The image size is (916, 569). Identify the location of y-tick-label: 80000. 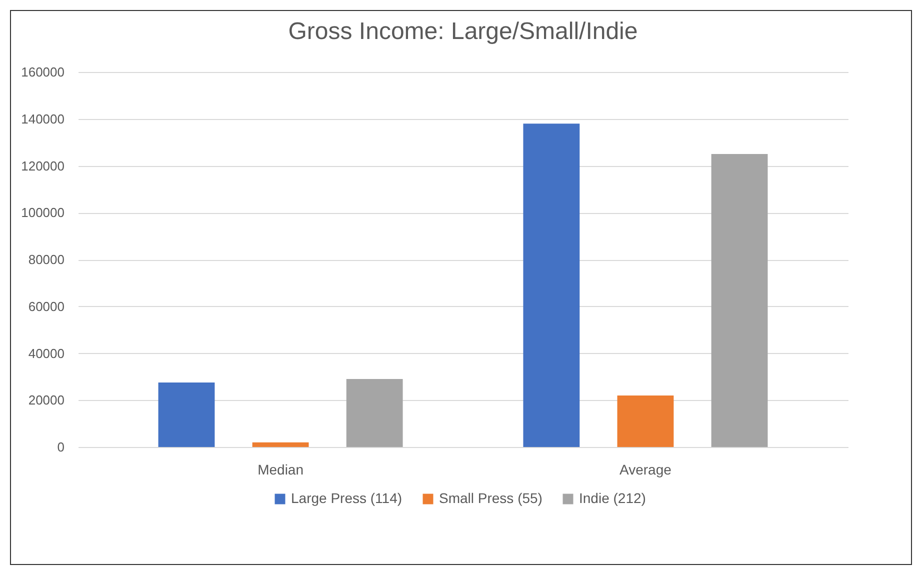
(46, 259).